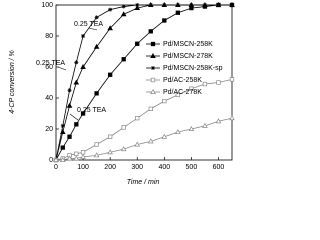 This screenshot has width=320, height=240. Describe the element at coordinates (188, 44) in the screenshot. I see `legend-label: Pd/MSCN-258K` at that location.